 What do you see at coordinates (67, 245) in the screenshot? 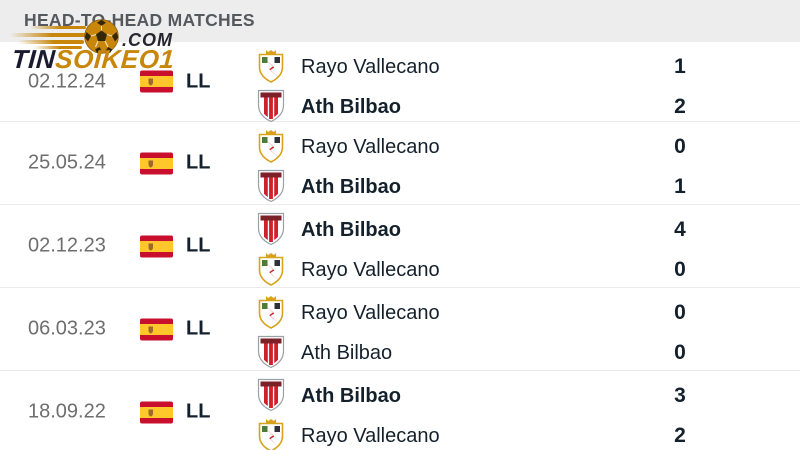
I see `match-date: 02.12.23` at bounding box center [67, 245].